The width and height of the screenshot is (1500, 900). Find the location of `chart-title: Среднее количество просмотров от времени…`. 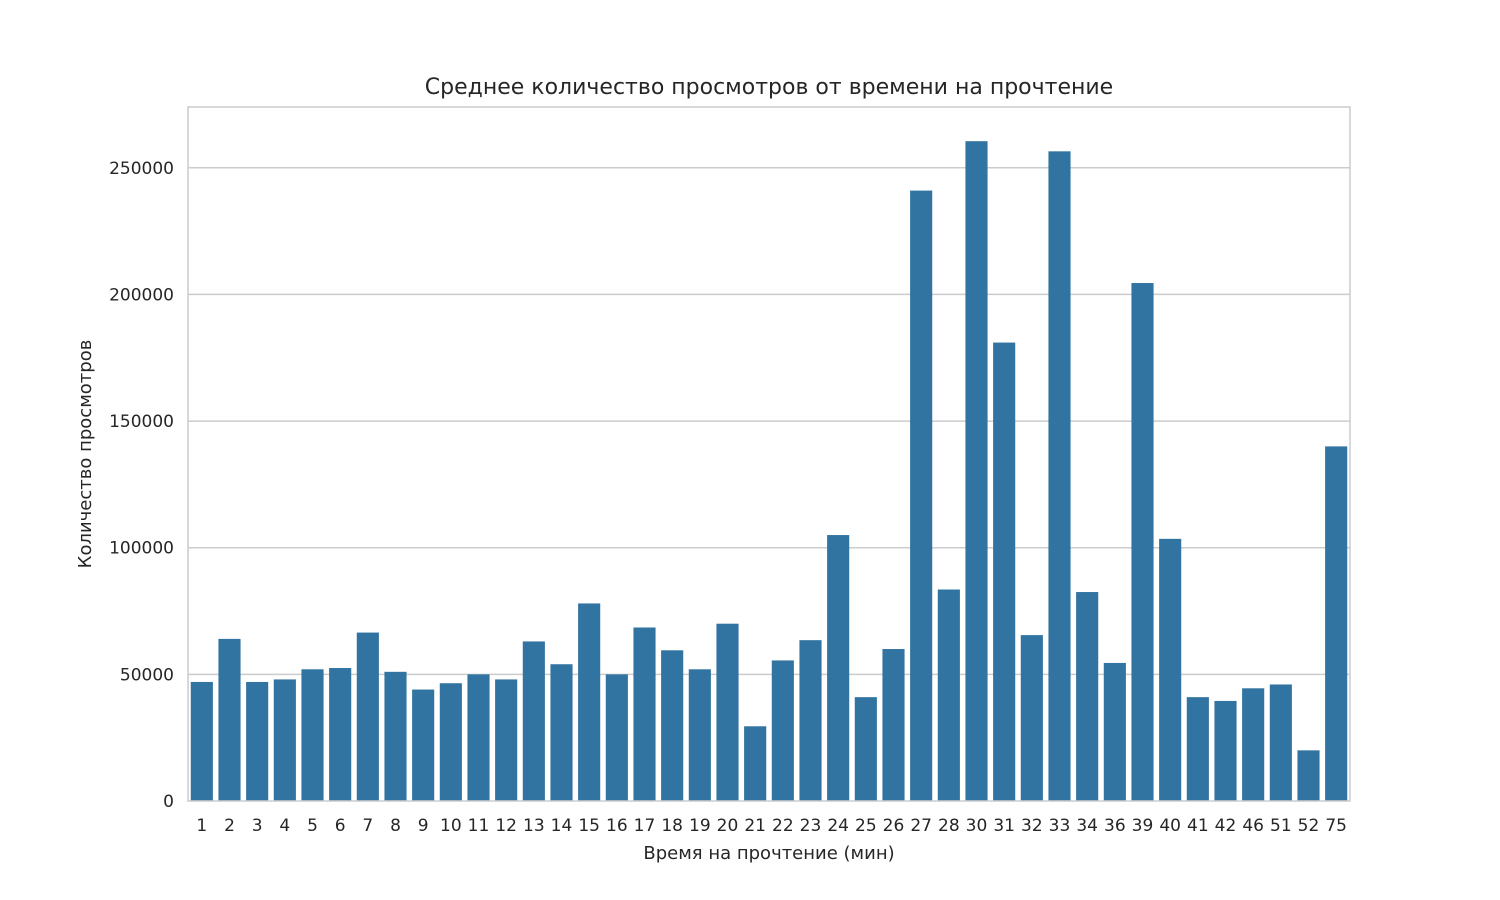

chart-title: Среднее количество просмотров от времени… is located at coordinates (769, 87).